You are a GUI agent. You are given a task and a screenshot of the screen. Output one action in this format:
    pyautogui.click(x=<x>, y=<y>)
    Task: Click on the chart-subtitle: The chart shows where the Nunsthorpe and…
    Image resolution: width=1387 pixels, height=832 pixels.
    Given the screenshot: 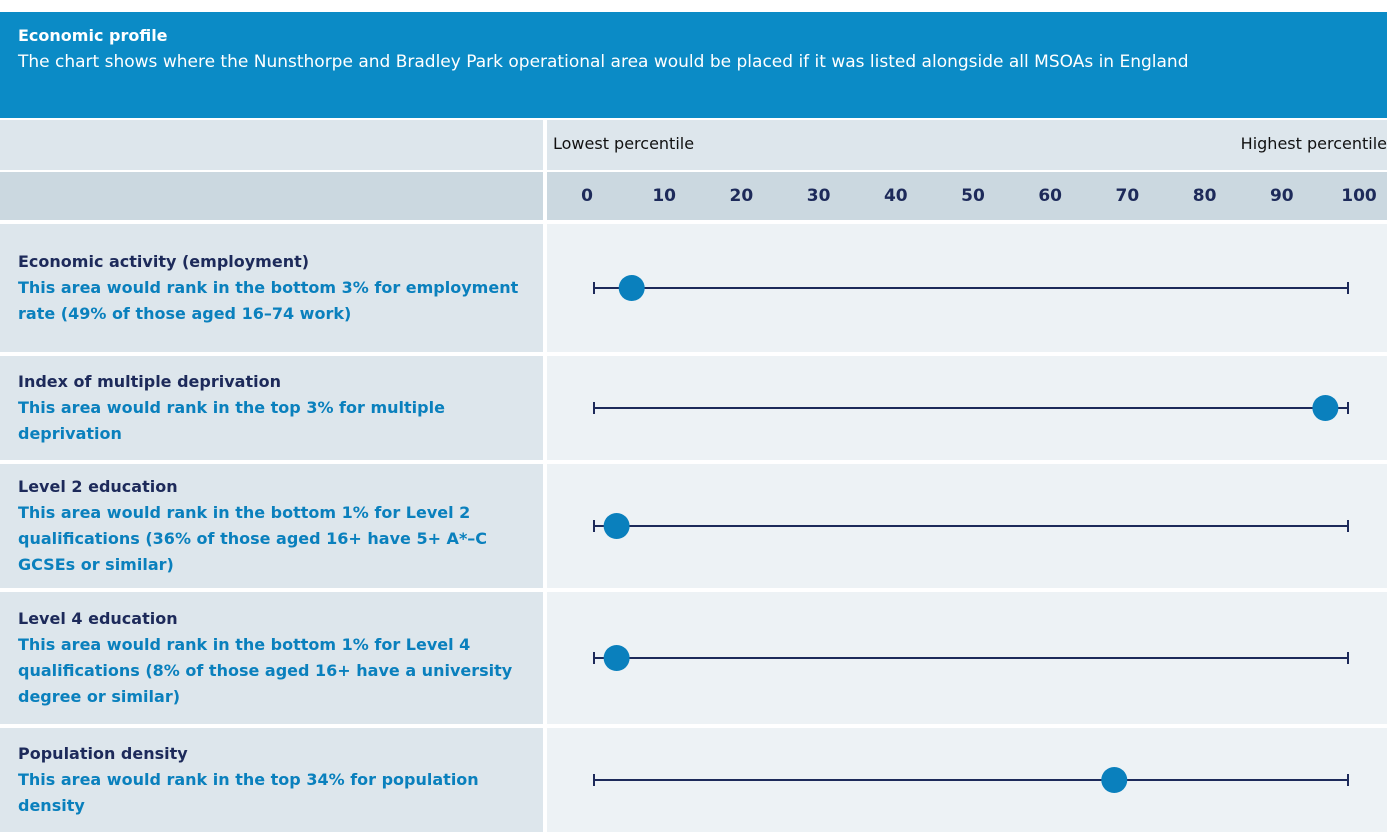 What is the action you would take?
    pyautogui.click(x=603, y=62)
    